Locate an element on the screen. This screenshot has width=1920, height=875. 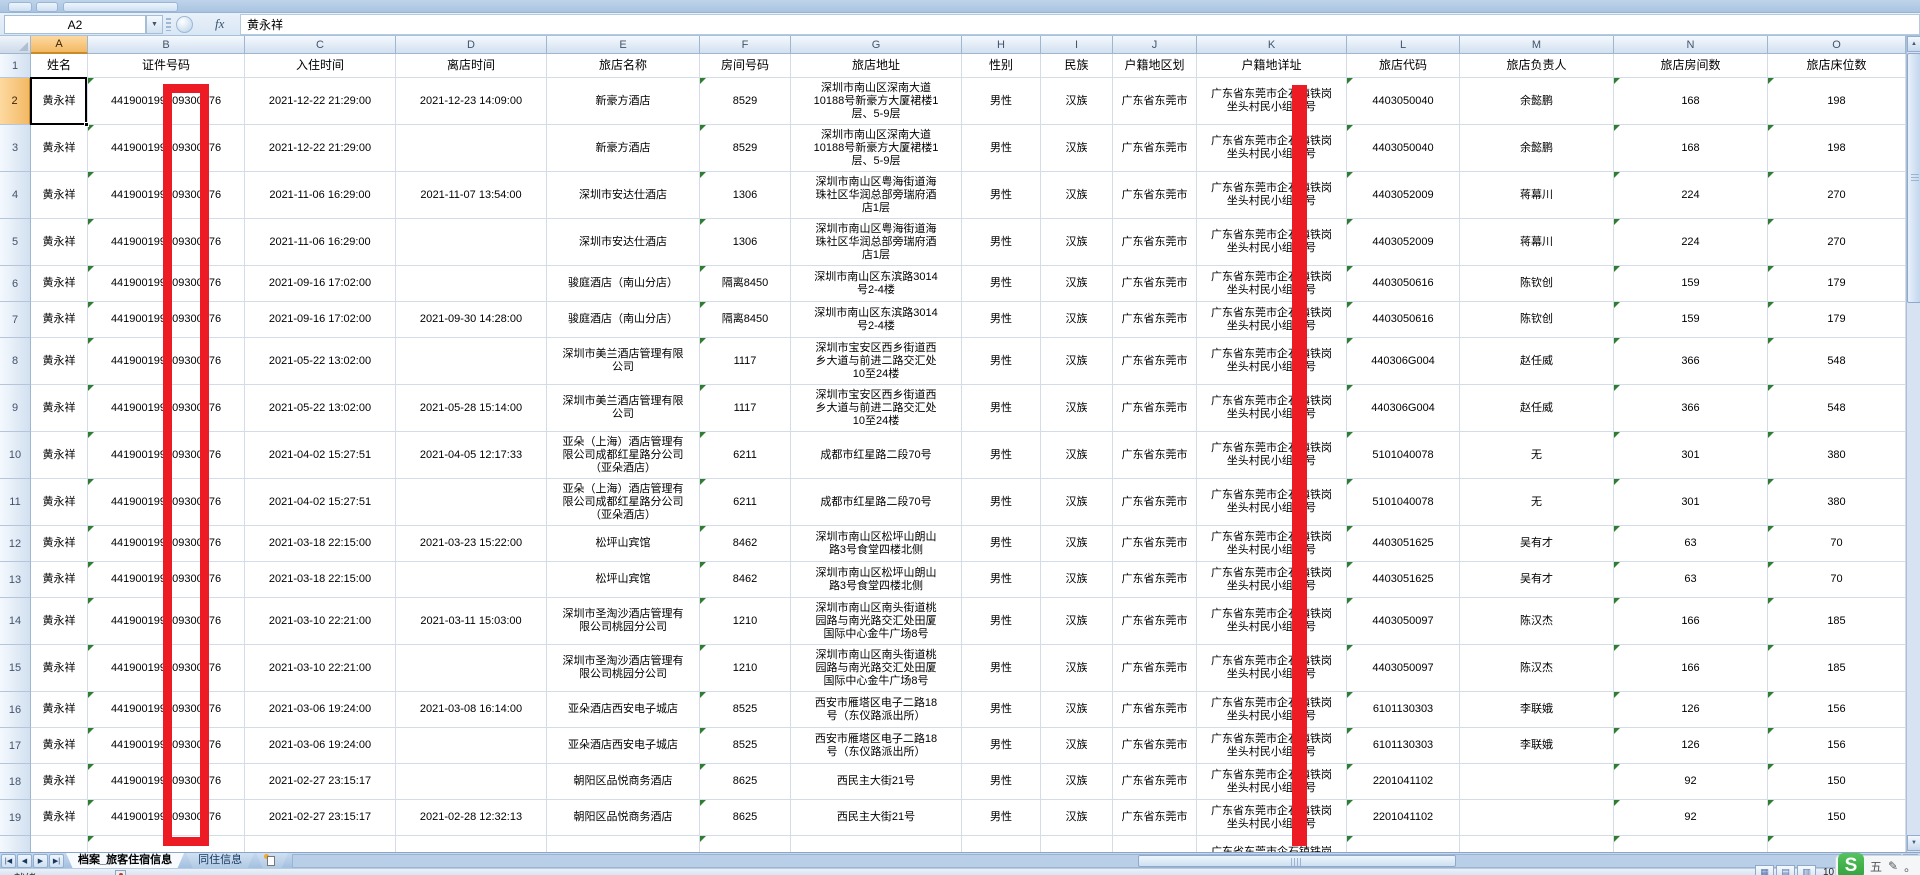
cell-K4: 广东省东莞市企石镇铁岗 坐头村民小组10号 is located at coordinates (1272, 195).